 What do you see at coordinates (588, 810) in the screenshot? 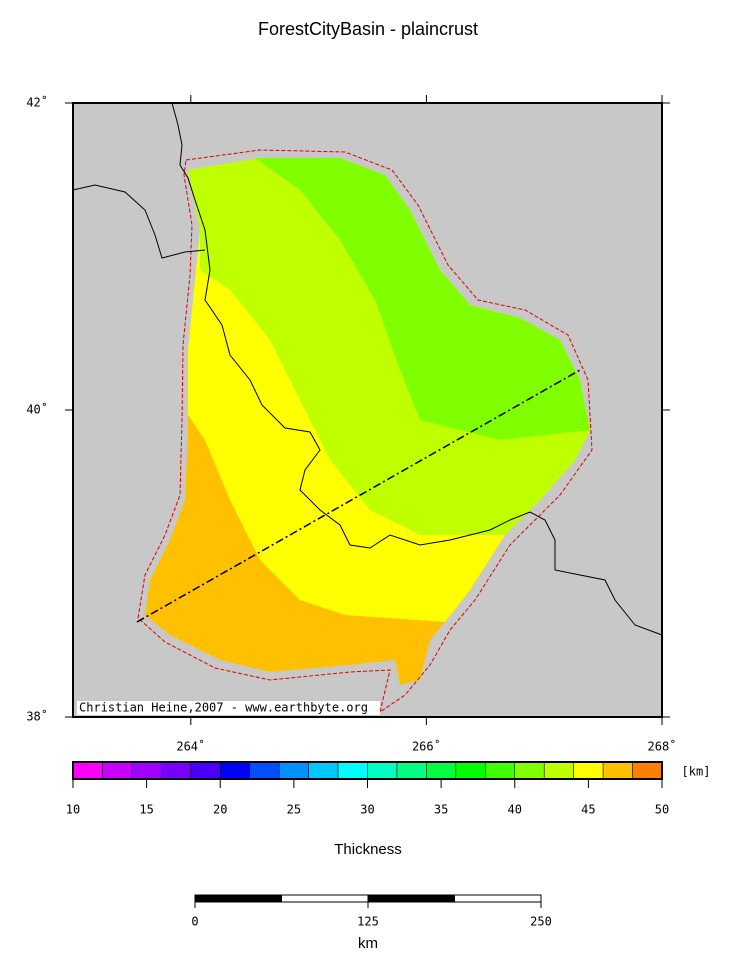
I see `colorbar-tick-label: 45` at bounding box center [588, 810].